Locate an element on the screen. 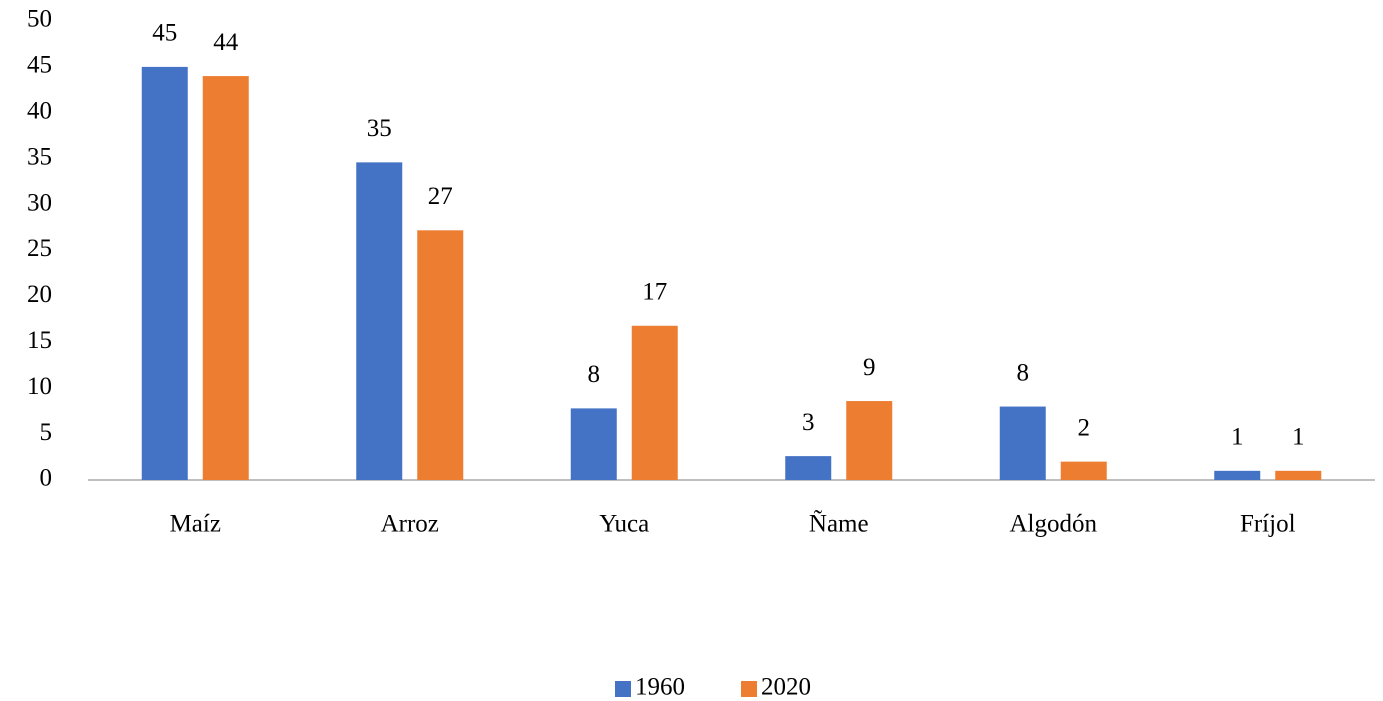 The width and height of the screenshot is (1383, 701). y-tick-label: 20 is located at coordinates (39, 294).